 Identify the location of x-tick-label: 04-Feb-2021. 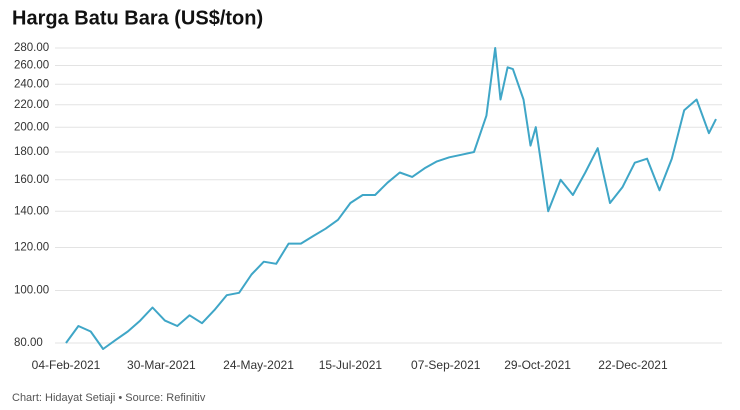
(66, 365).